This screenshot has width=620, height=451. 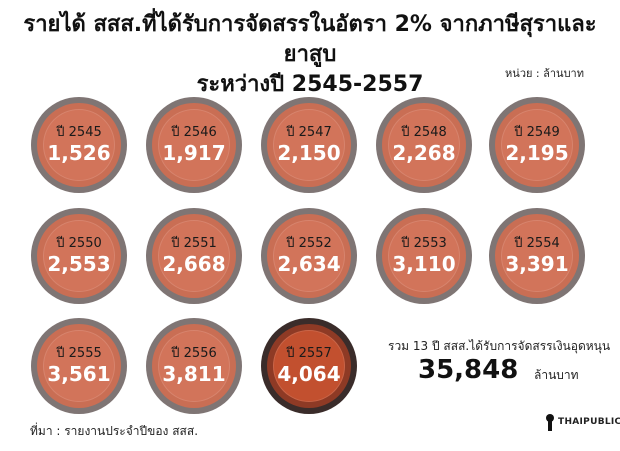 I want to click on coin-ring: ปี 2552 2,634, so click(x=309, y=256).